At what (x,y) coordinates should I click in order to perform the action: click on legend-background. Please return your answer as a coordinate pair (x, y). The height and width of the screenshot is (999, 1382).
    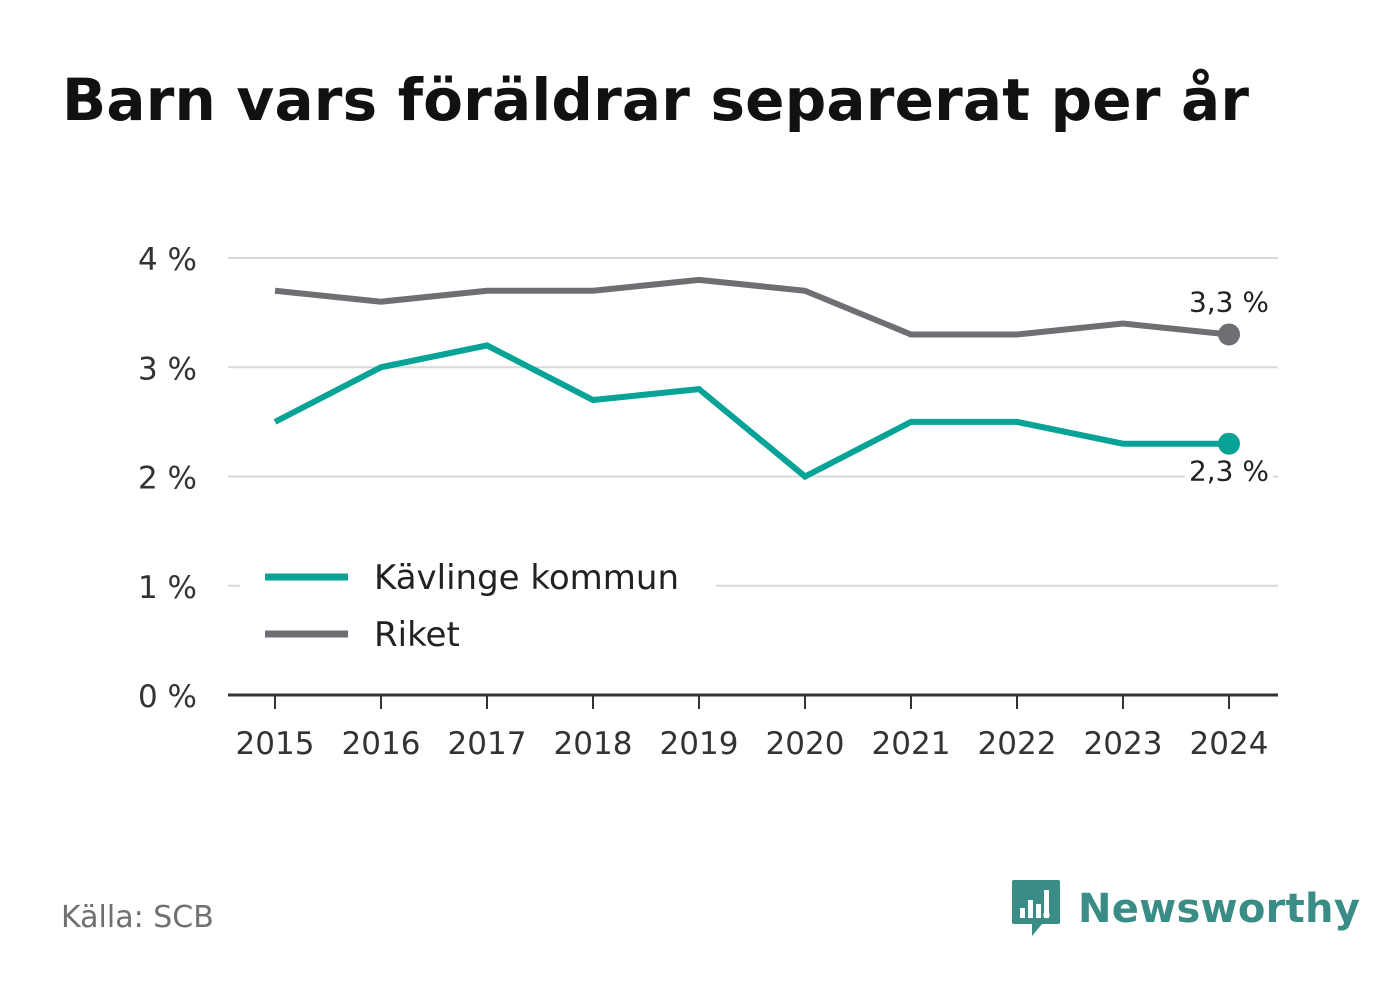
    Looking at the image, I should click on (478, 605).